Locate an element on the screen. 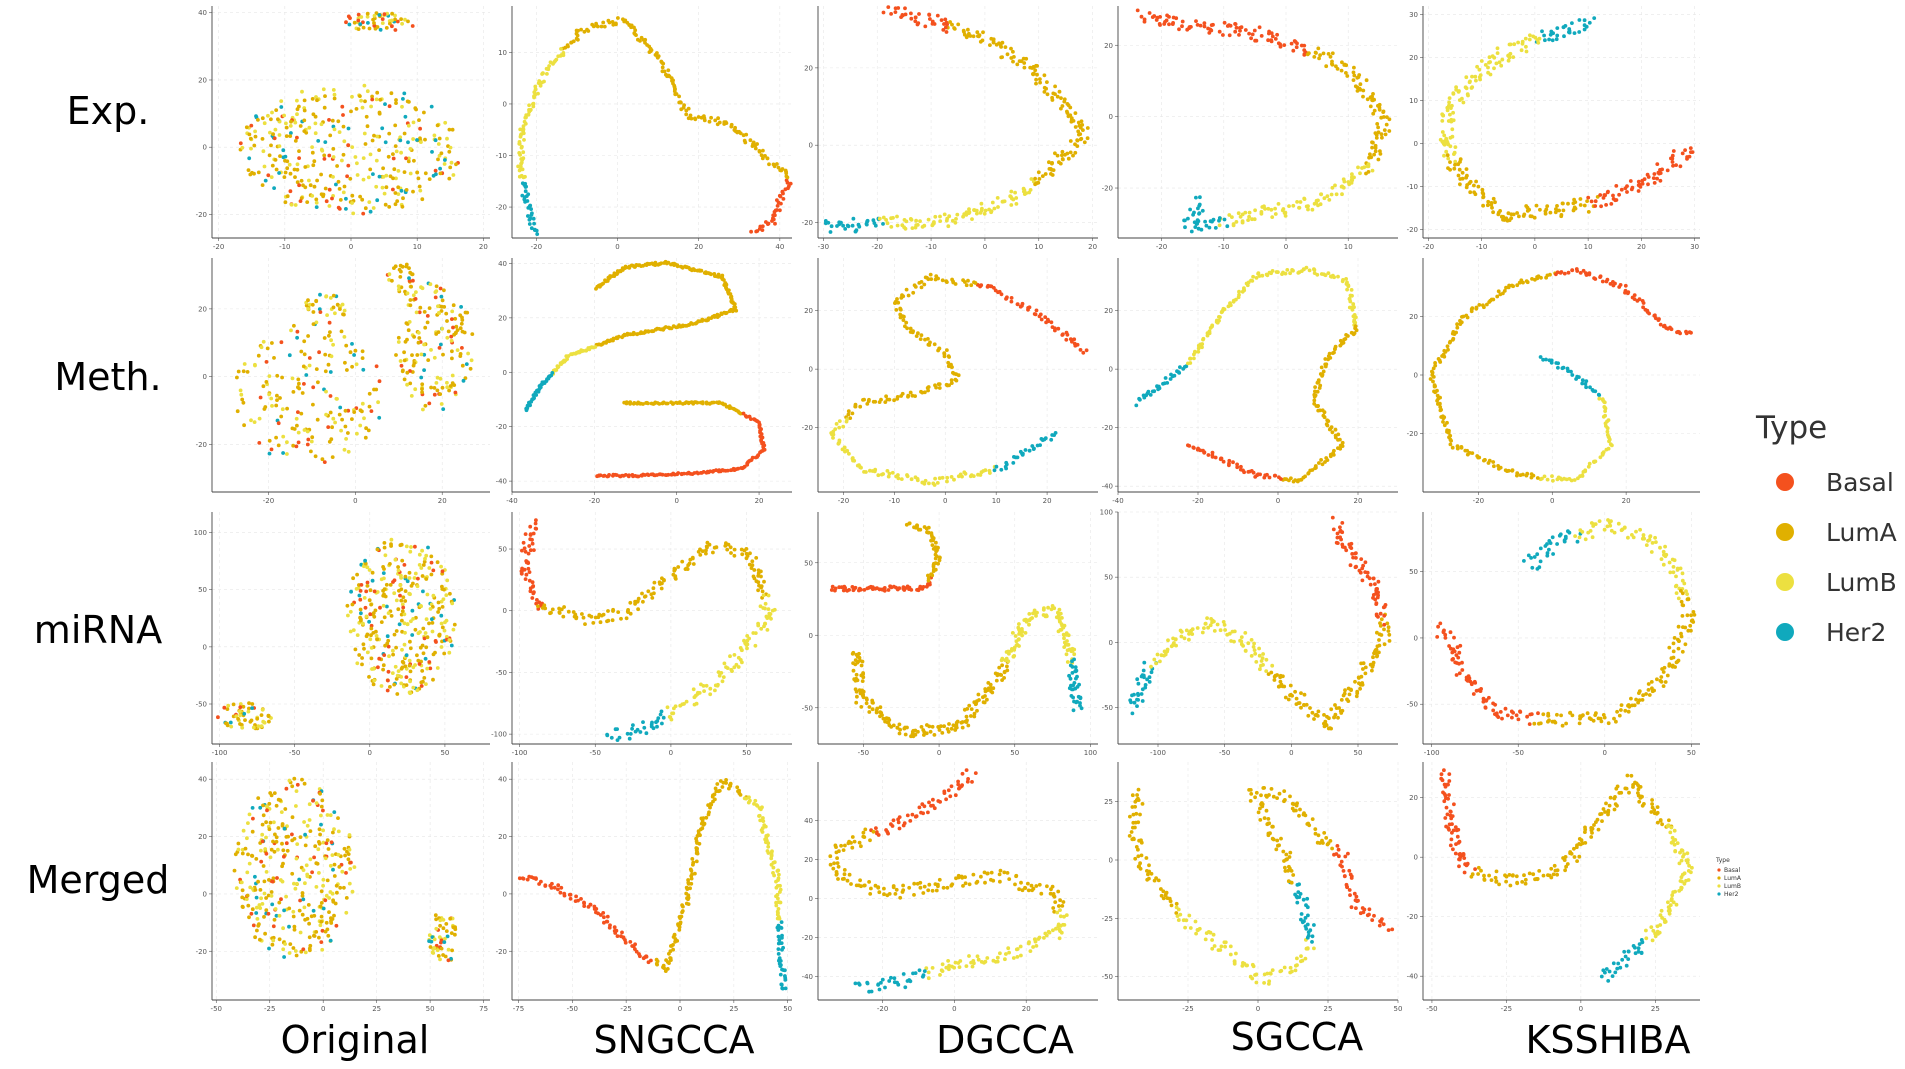 The width and height of the screenshot is (1905, 1069). col-label-original: Original is located at coordinates (355, 1040).